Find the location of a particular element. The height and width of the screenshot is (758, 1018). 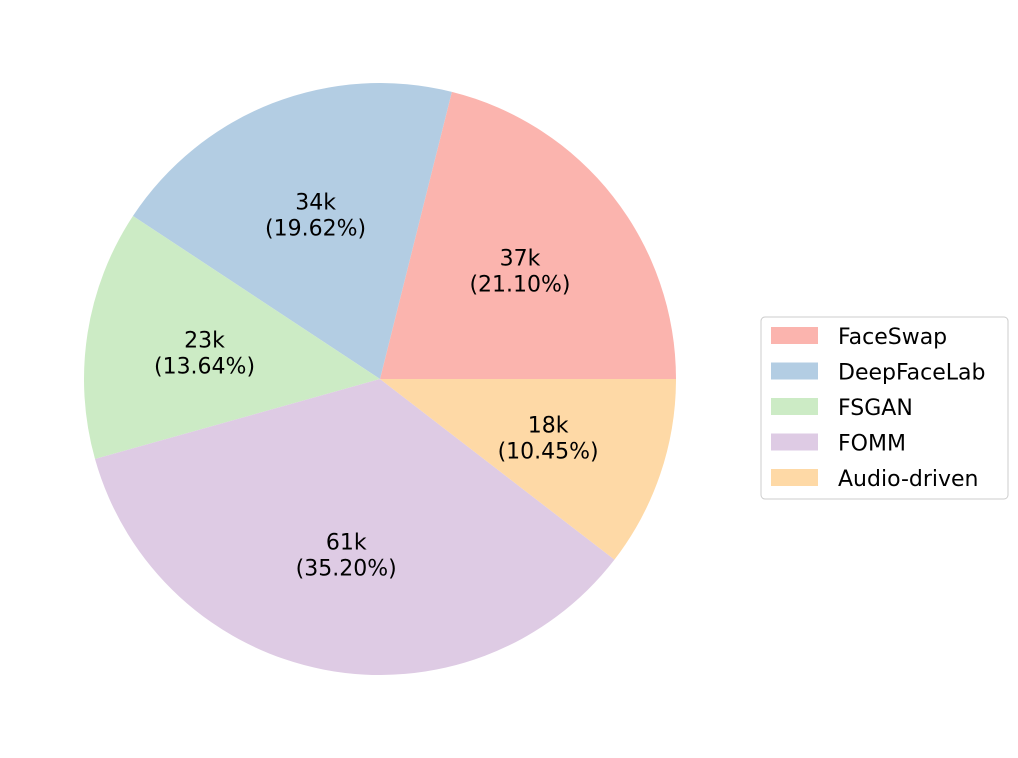

legend-label-audio-driven: Audio-driven is located at coordinates (908, 479).